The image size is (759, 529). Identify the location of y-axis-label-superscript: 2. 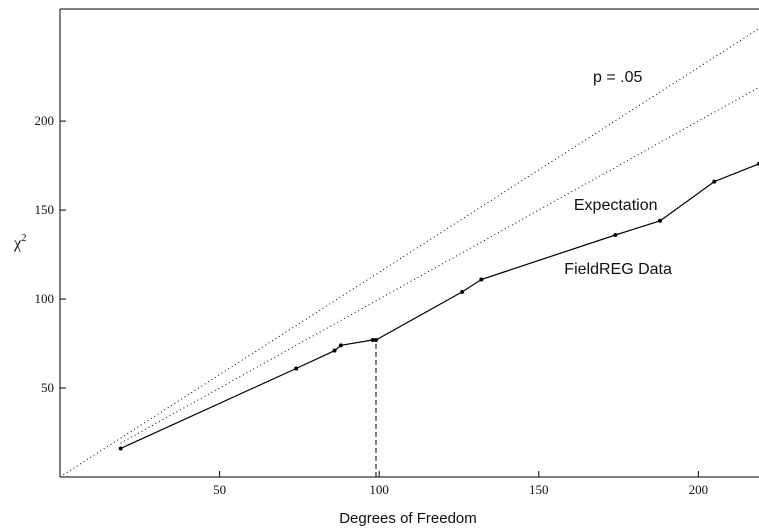
(24, 238).